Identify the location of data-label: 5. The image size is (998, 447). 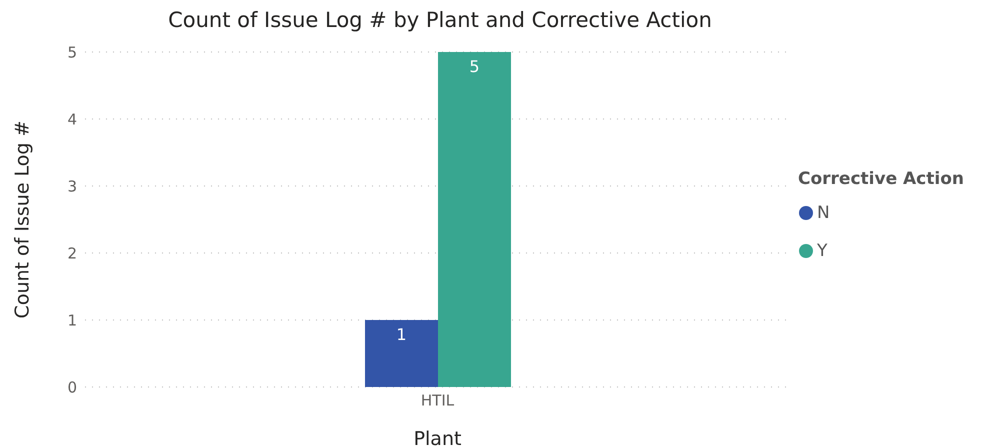
(474, 66).